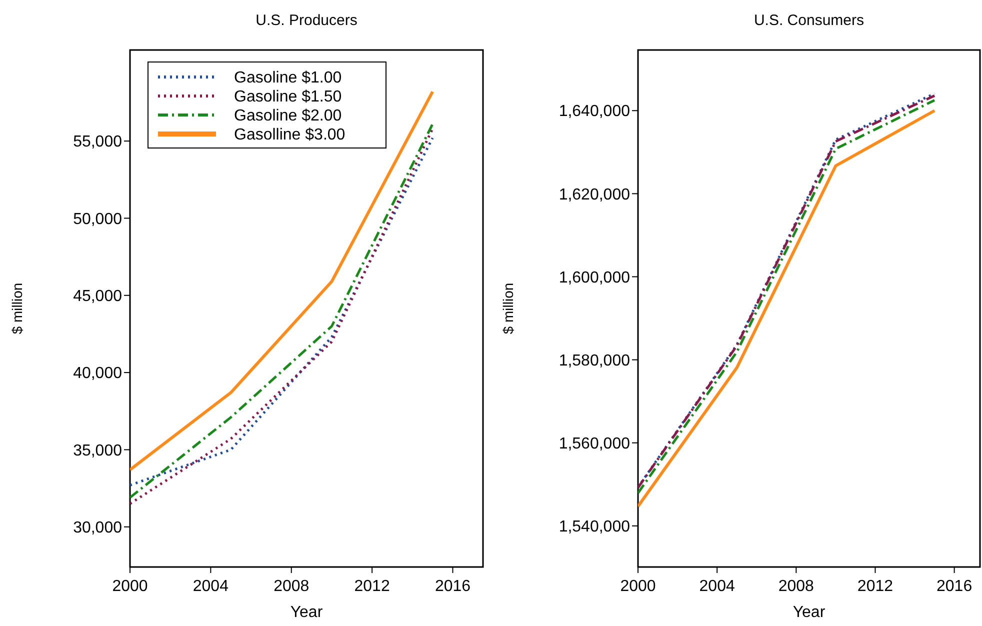 The height and width of the screenshot is (626, 982). What do you see at coordinates (809, 20) in the screenshot?
I see `chart-title: U.S. Consumers` at bounding box center [809, 20].